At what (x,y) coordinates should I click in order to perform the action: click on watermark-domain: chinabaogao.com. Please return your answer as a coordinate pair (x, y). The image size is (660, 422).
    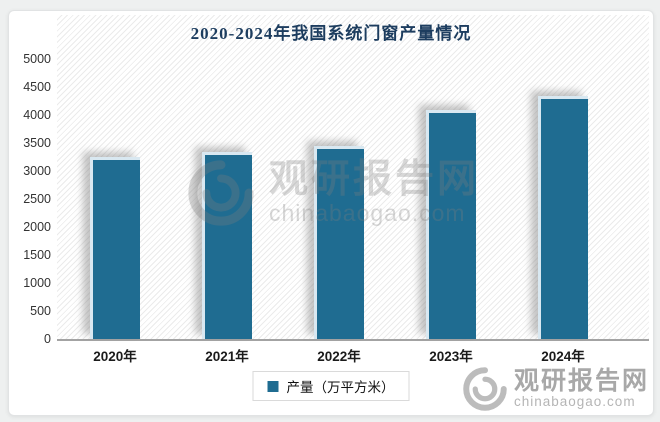
    Looking at the image, I should click on (574, 402).